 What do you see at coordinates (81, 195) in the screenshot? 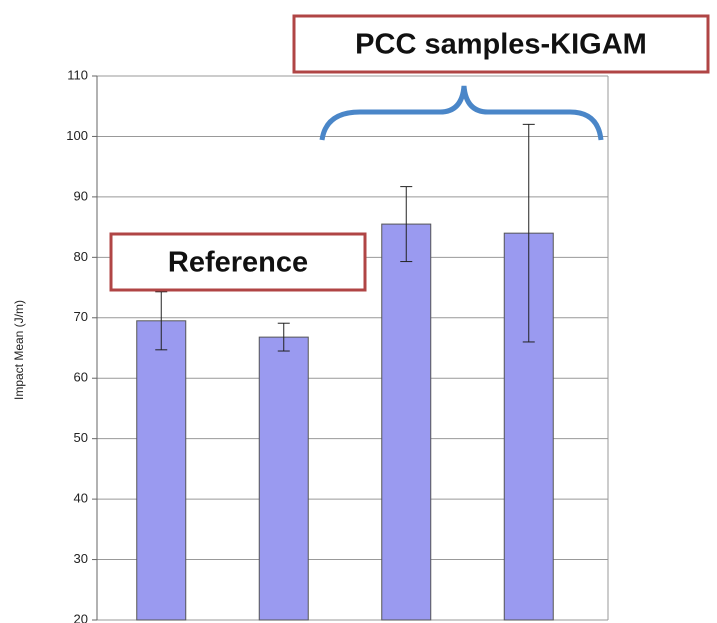
I see `y-tick-label: 90` at bounding box center [81, 195].